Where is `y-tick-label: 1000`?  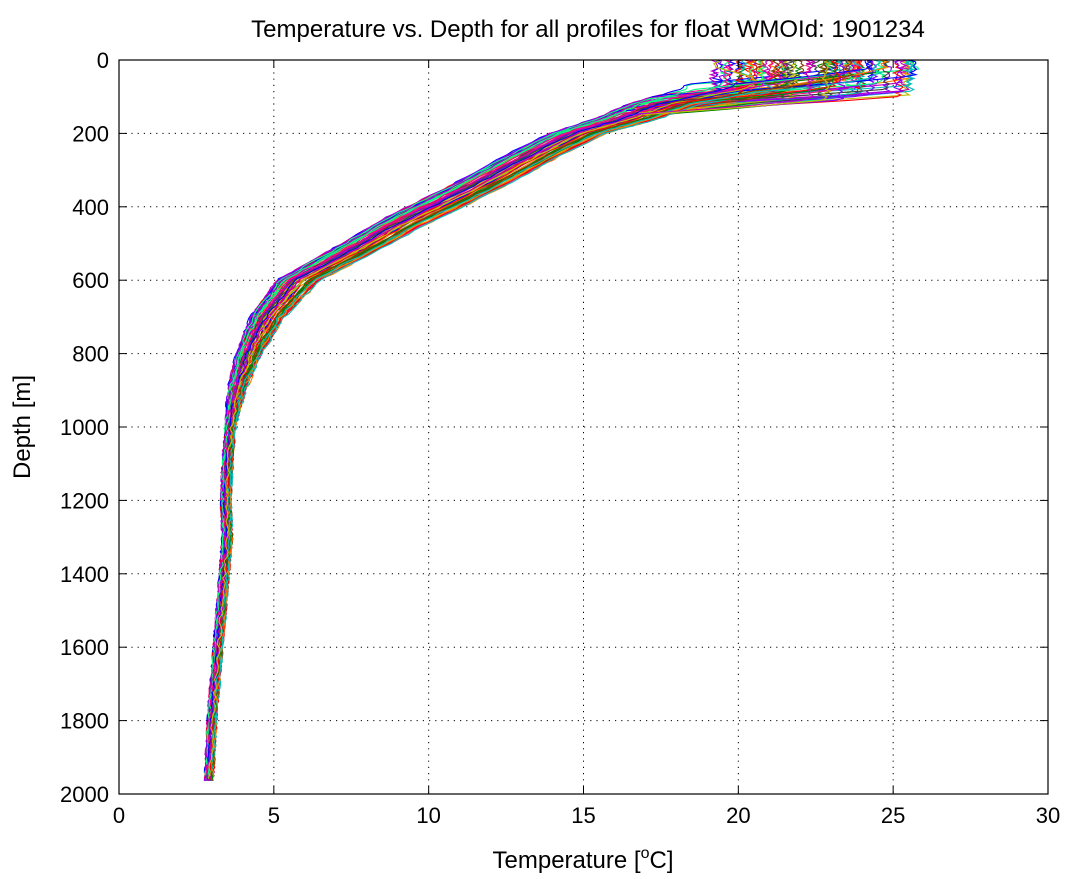
y-tick-label: 1000 is located at coordinates (84, 427).